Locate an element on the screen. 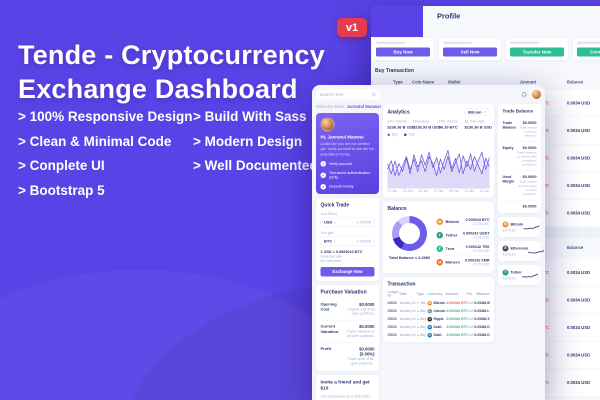  avatar is located at coordinates (327, 124).